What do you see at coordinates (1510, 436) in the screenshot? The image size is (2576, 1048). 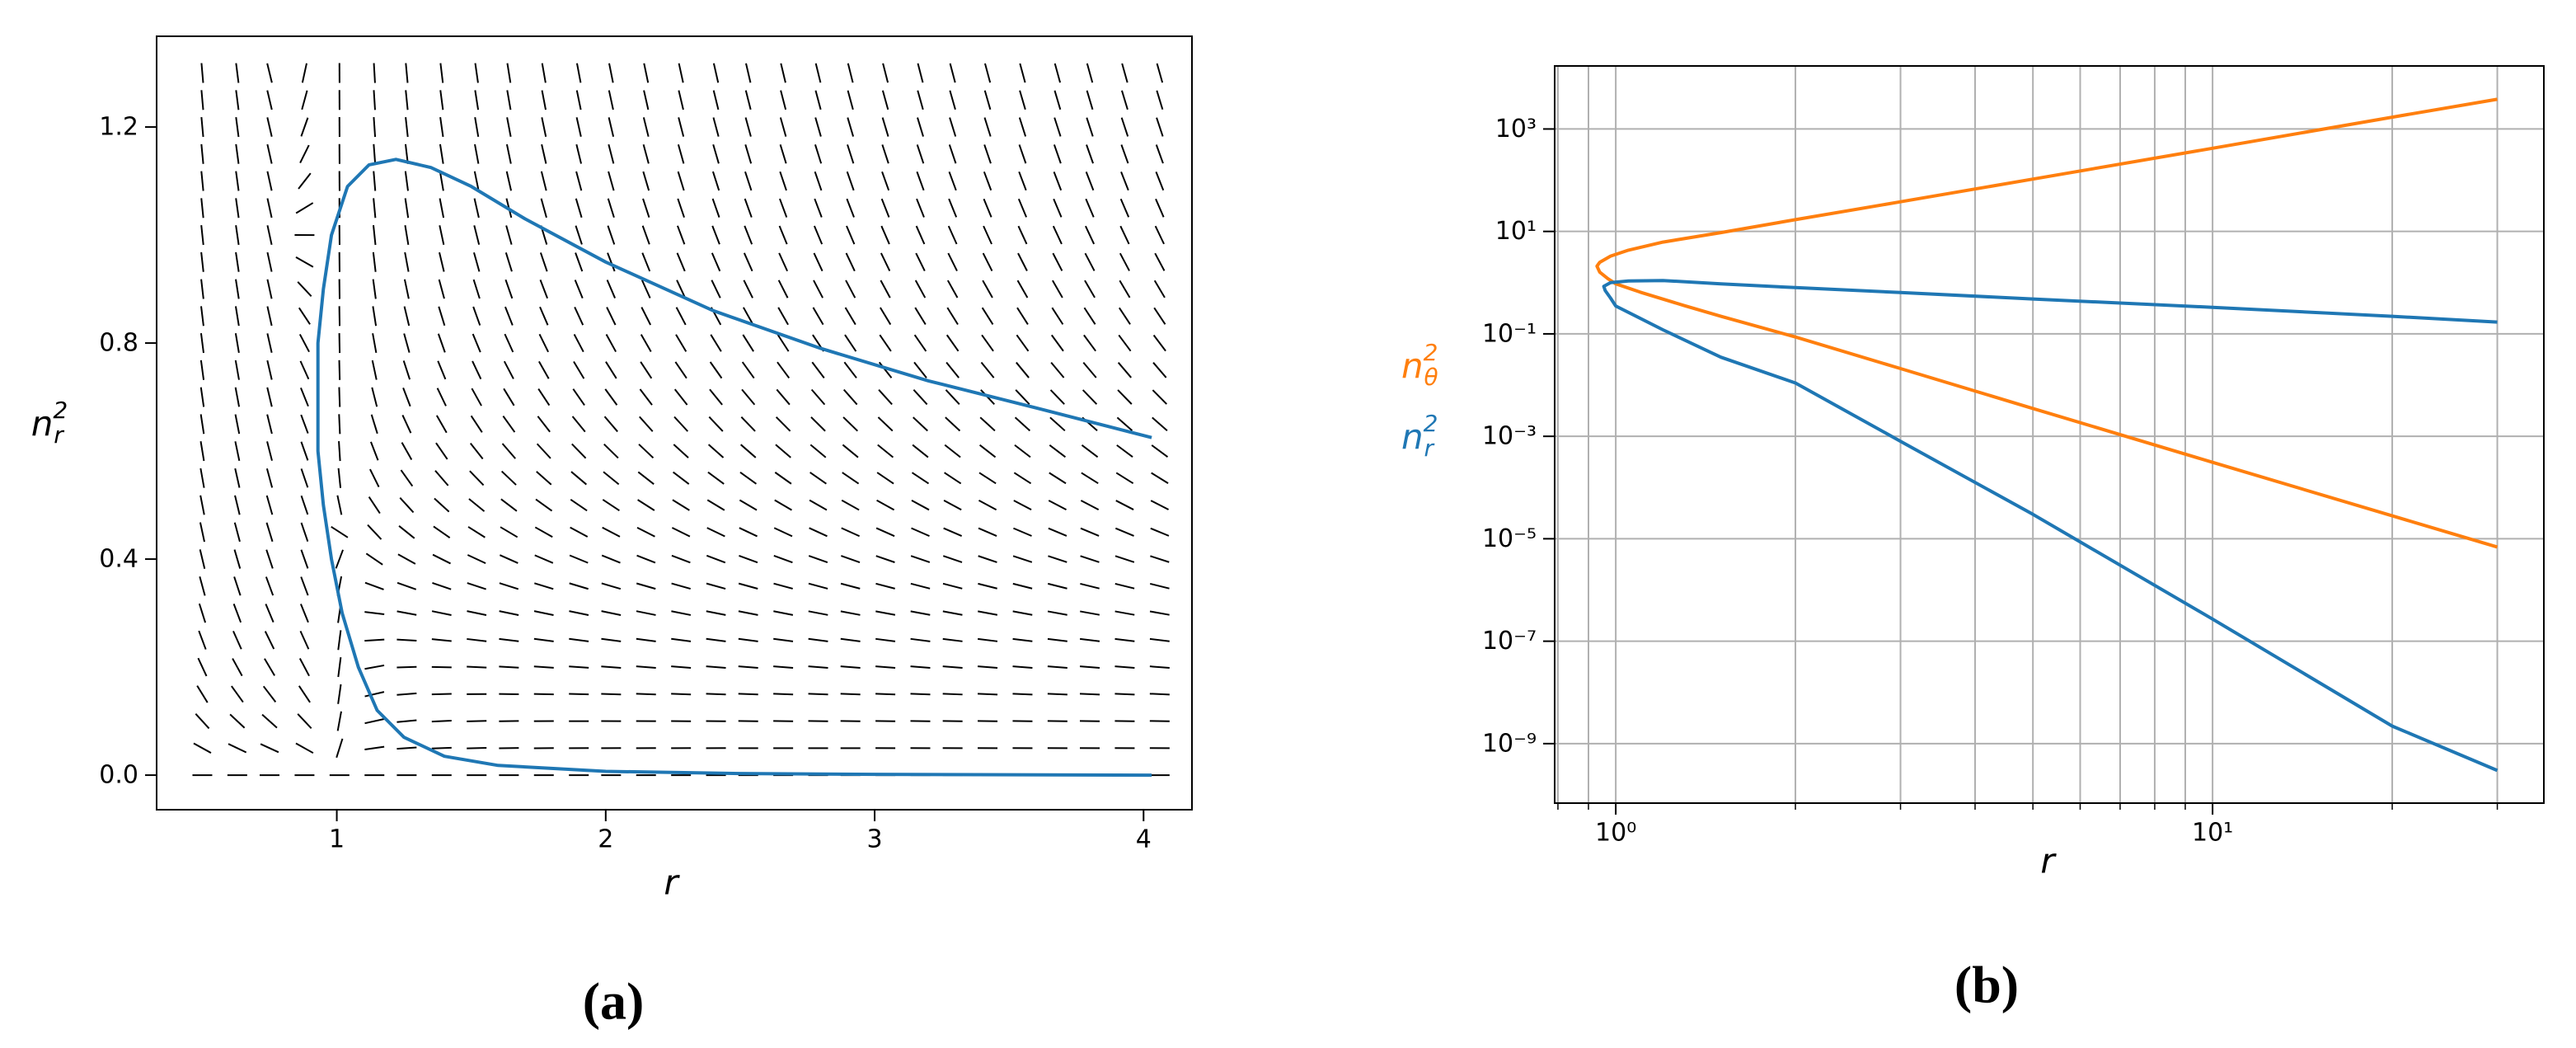 I see `y-tick-label: 10⁻³` at bounding box center [1510, 436].